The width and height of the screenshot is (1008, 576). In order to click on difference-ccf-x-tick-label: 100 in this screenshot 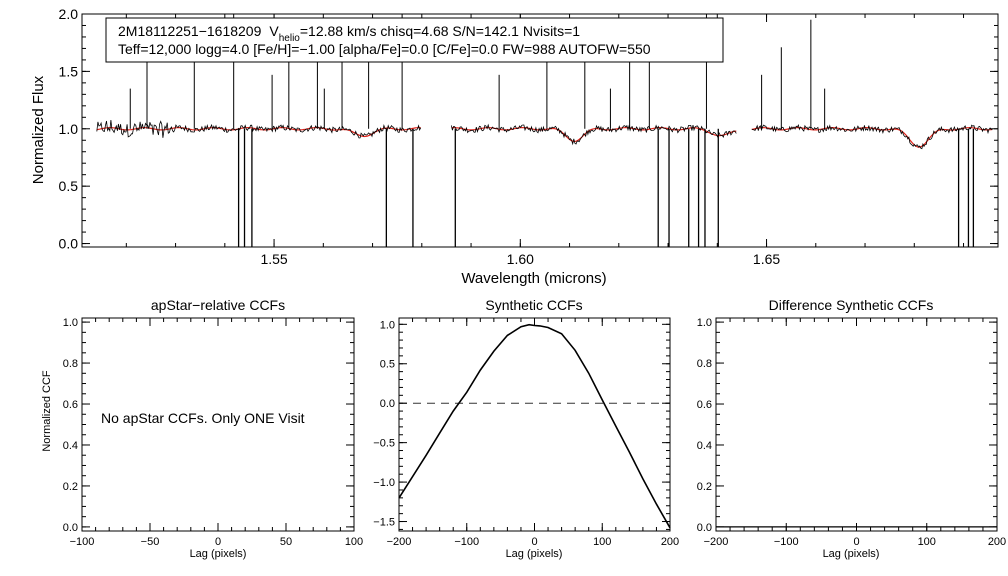, I will do `click(927, 542)`.